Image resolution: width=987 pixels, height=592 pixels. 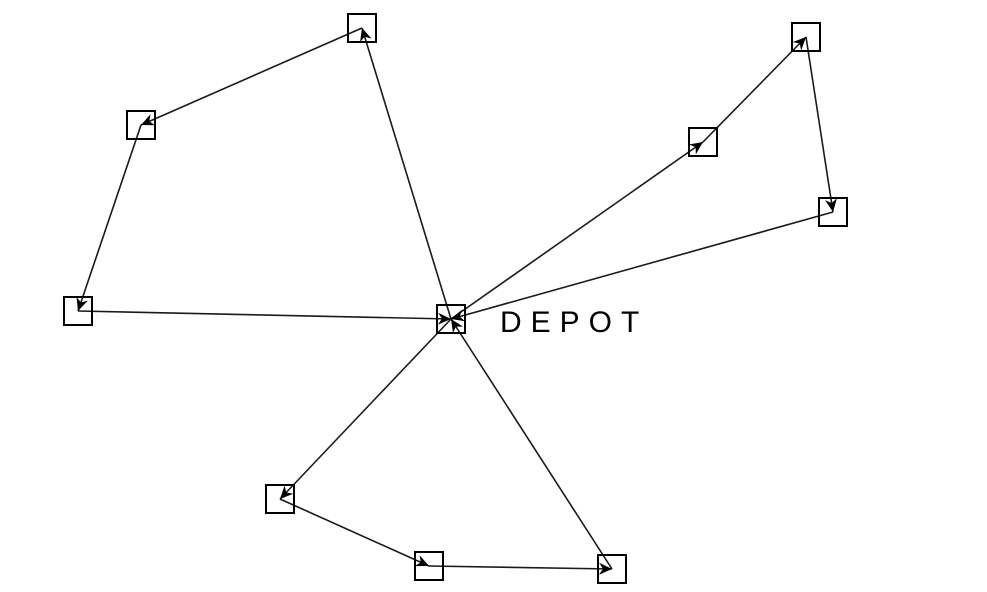 What do you see at coordinates (109, 218) in the screenshot?
I see `route-edge-1-n2-to-n3` at bounding box center [109, 218].